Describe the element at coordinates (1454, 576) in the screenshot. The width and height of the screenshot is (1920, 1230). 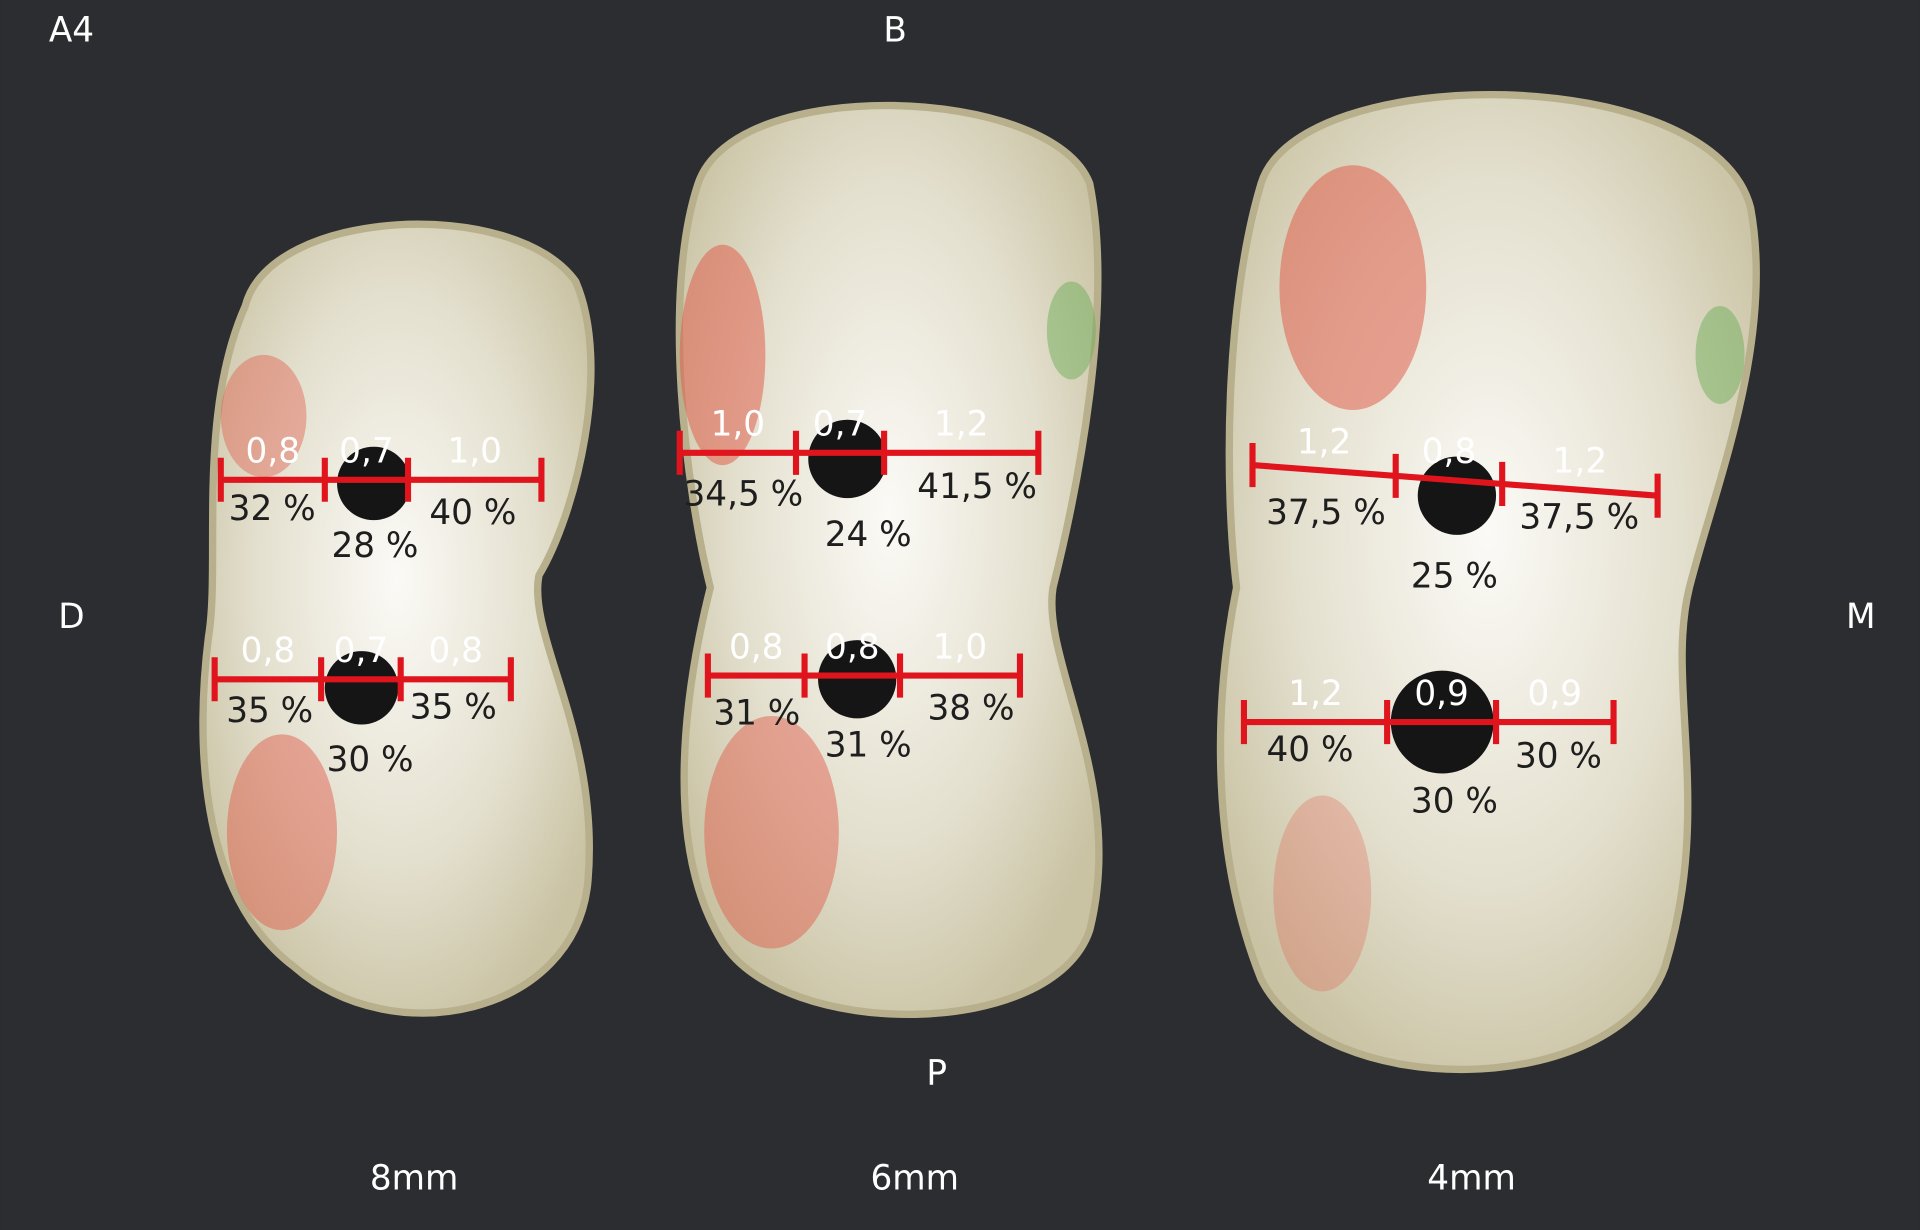
I see `percent-label: 25 %` at that location.